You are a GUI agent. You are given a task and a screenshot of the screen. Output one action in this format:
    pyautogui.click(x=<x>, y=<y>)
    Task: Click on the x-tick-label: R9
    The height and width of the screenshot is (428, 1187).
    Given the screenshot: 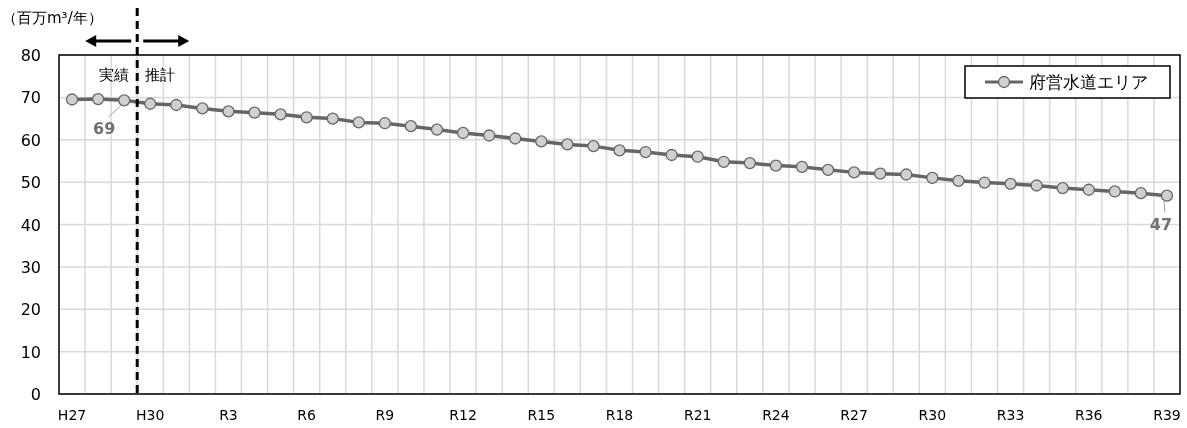 What is the action you would take?
    pyautogui.click(x=385, y=415)
    